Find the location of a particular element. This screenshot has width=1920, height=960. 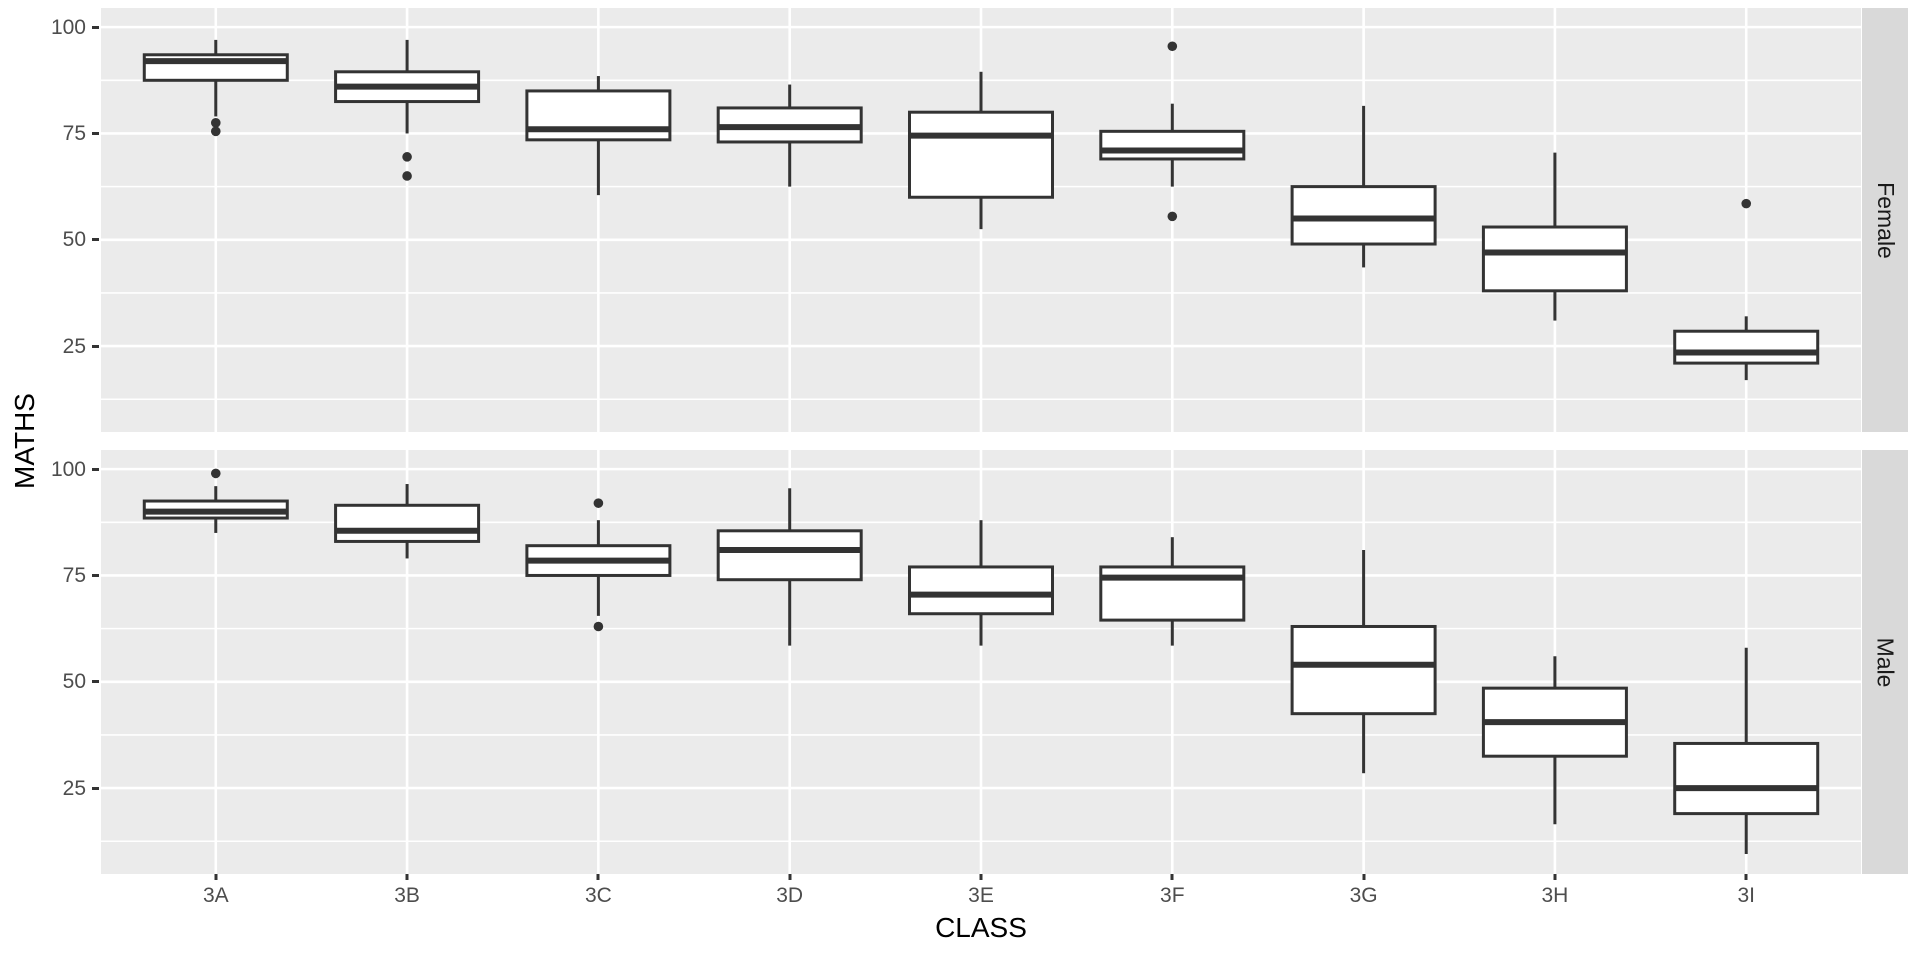

facet-strip-female: Female is located at coordinates (1885, 220).